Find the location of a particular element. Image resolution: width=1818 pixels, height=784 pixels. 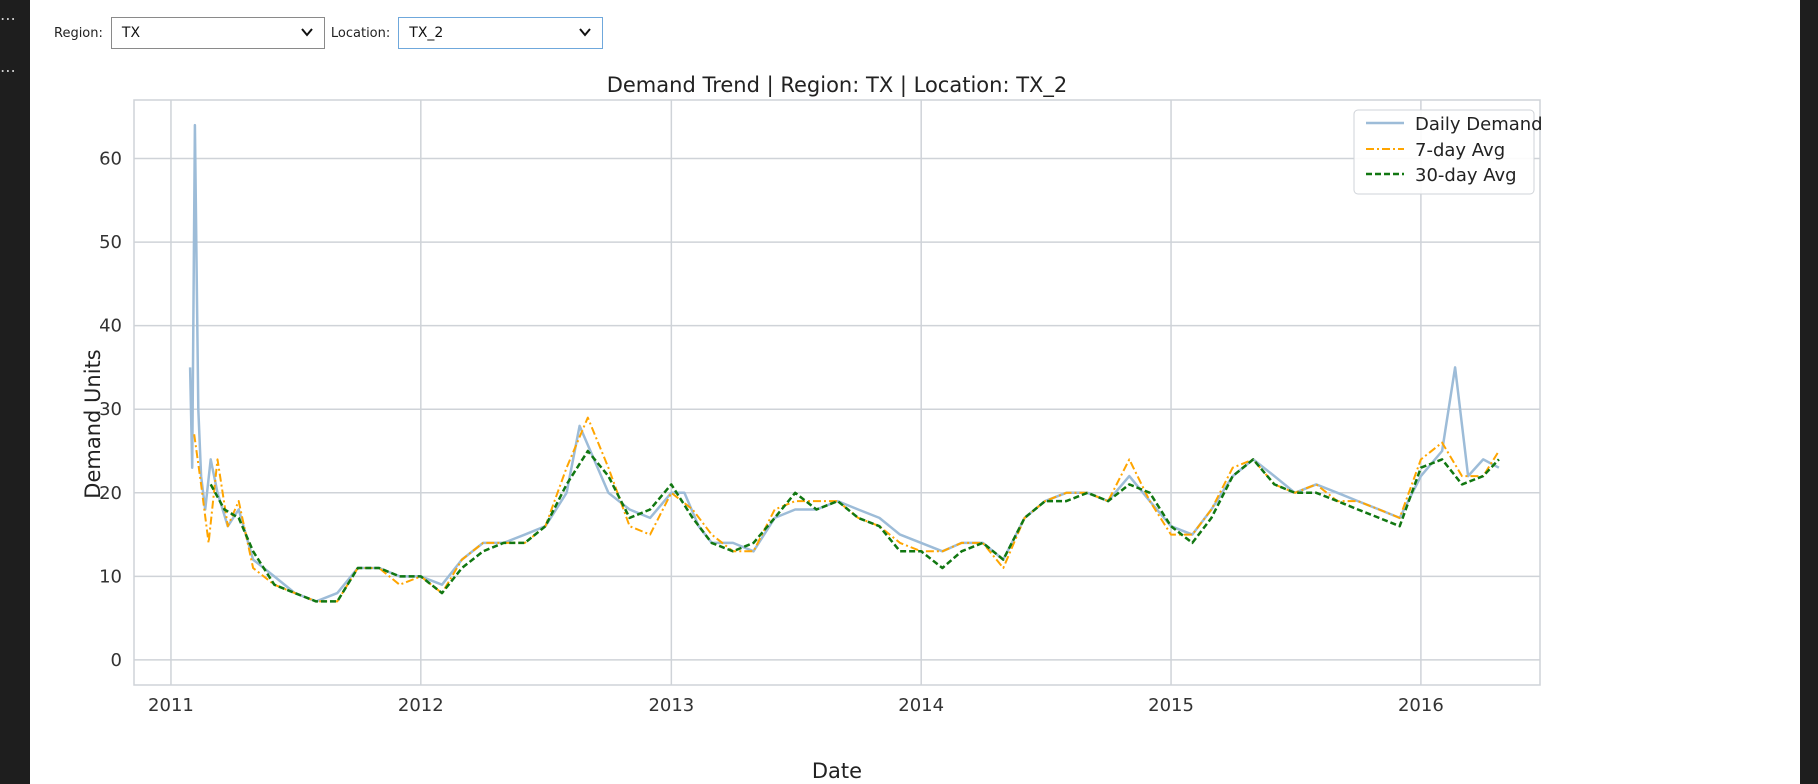

region-dropdown-value: TX is located at coordinates (131, 33).